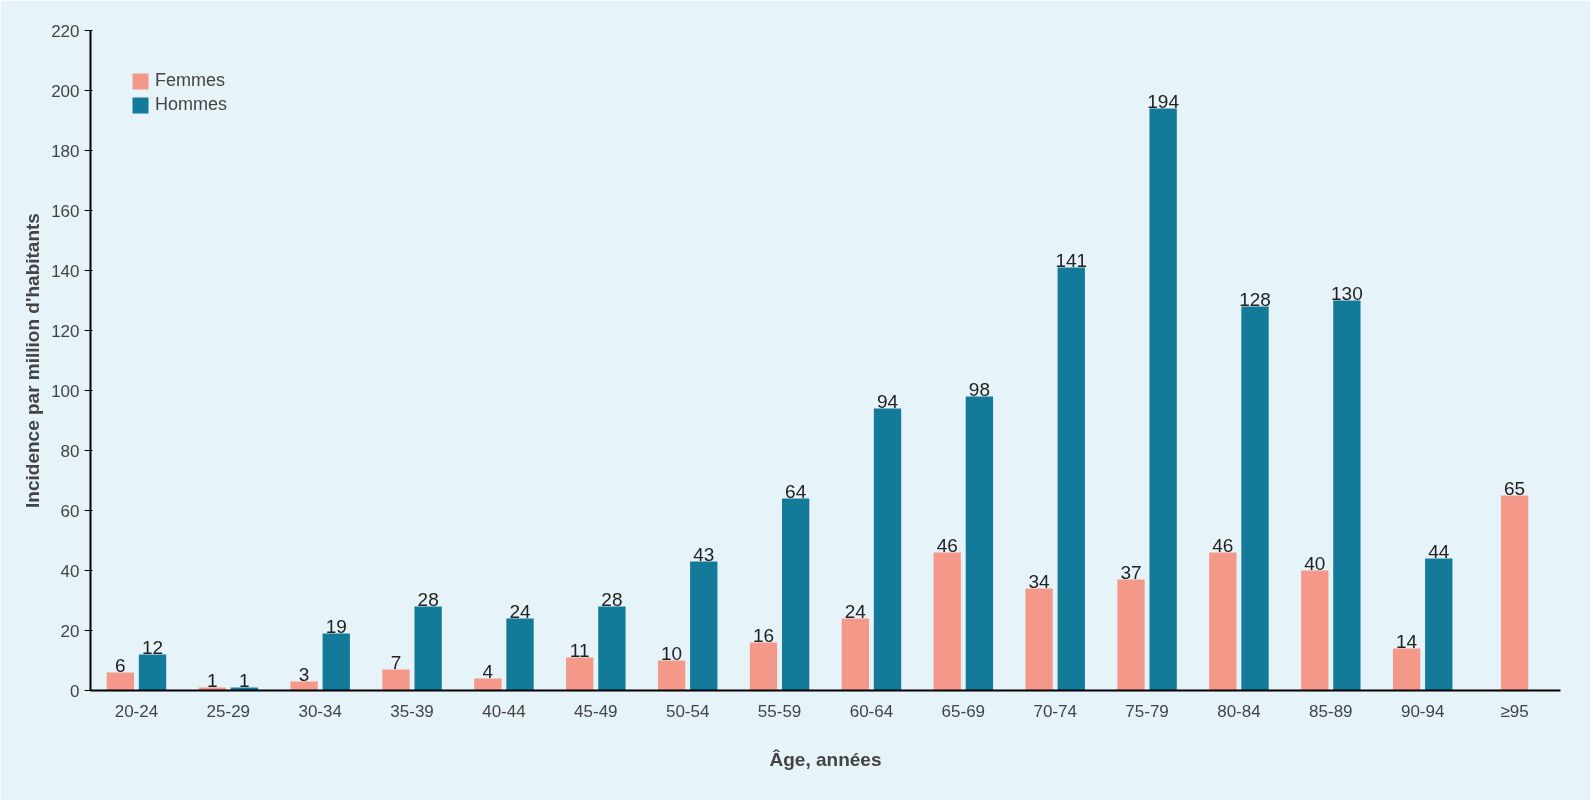 This screenshot has height=806, width=1593. What do you see at coordinates (796, 491) in the screenshot?
I see `data-label: 64` at bounding box center [796, 491].